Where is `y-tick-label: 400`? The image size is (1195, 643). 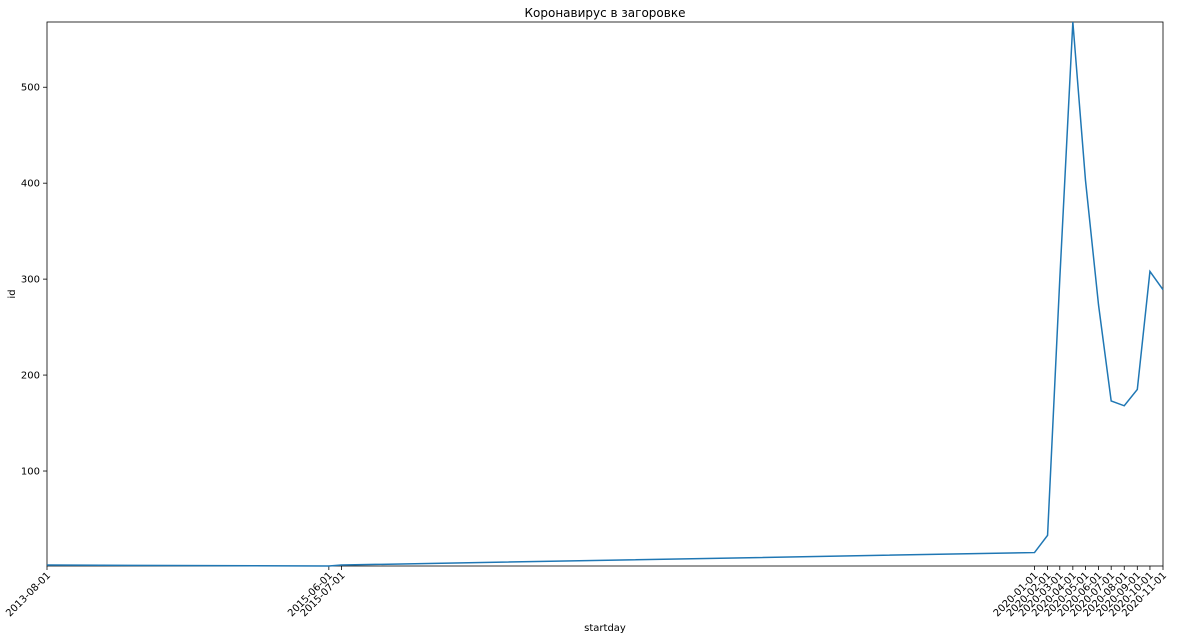 y-tick-label: 400 is located at coordinates (30, 184).